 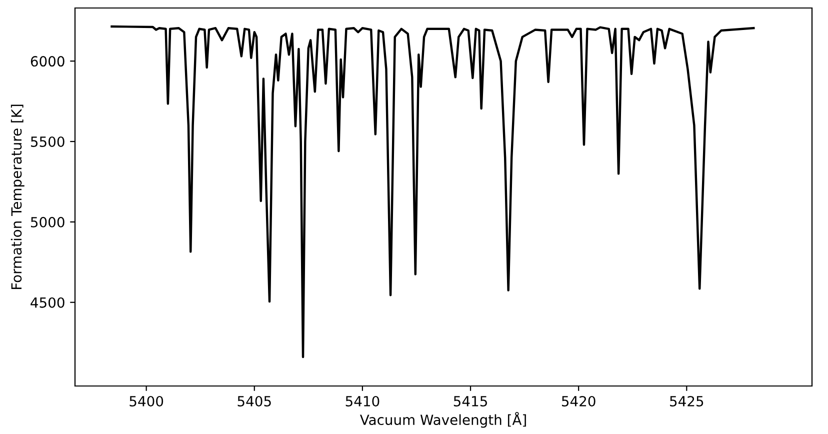 I want to click on x-tick-label: 5415, so click(x=470, y=401).